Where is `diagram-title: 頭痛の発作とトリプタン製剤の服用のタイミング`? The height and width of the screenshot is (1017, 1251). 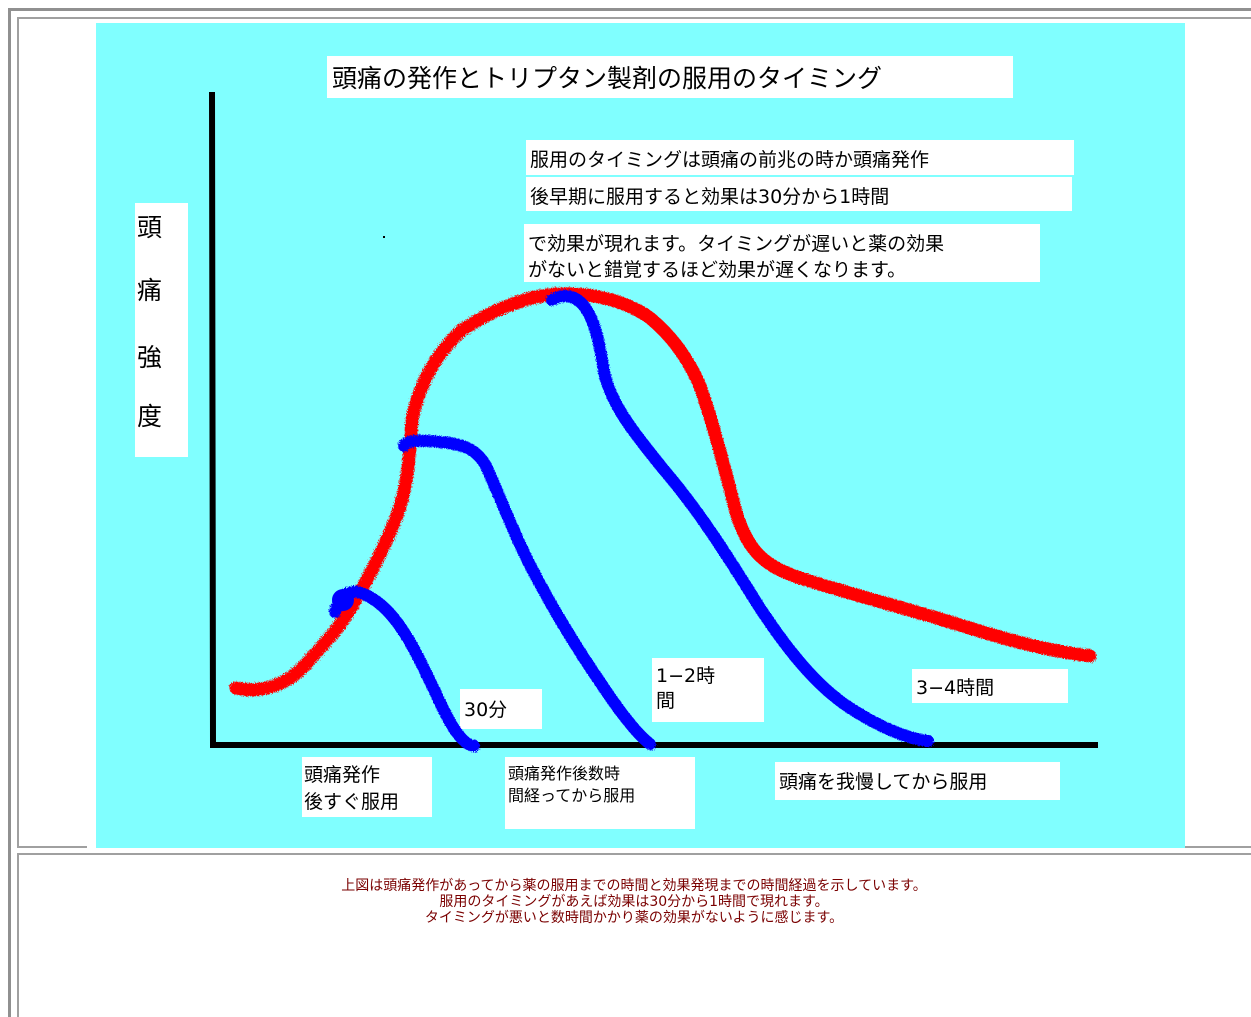
diagram-title: 頭痛の発作とトリプタン製剤の服用のタイミング is located at coordinates (607, 78).